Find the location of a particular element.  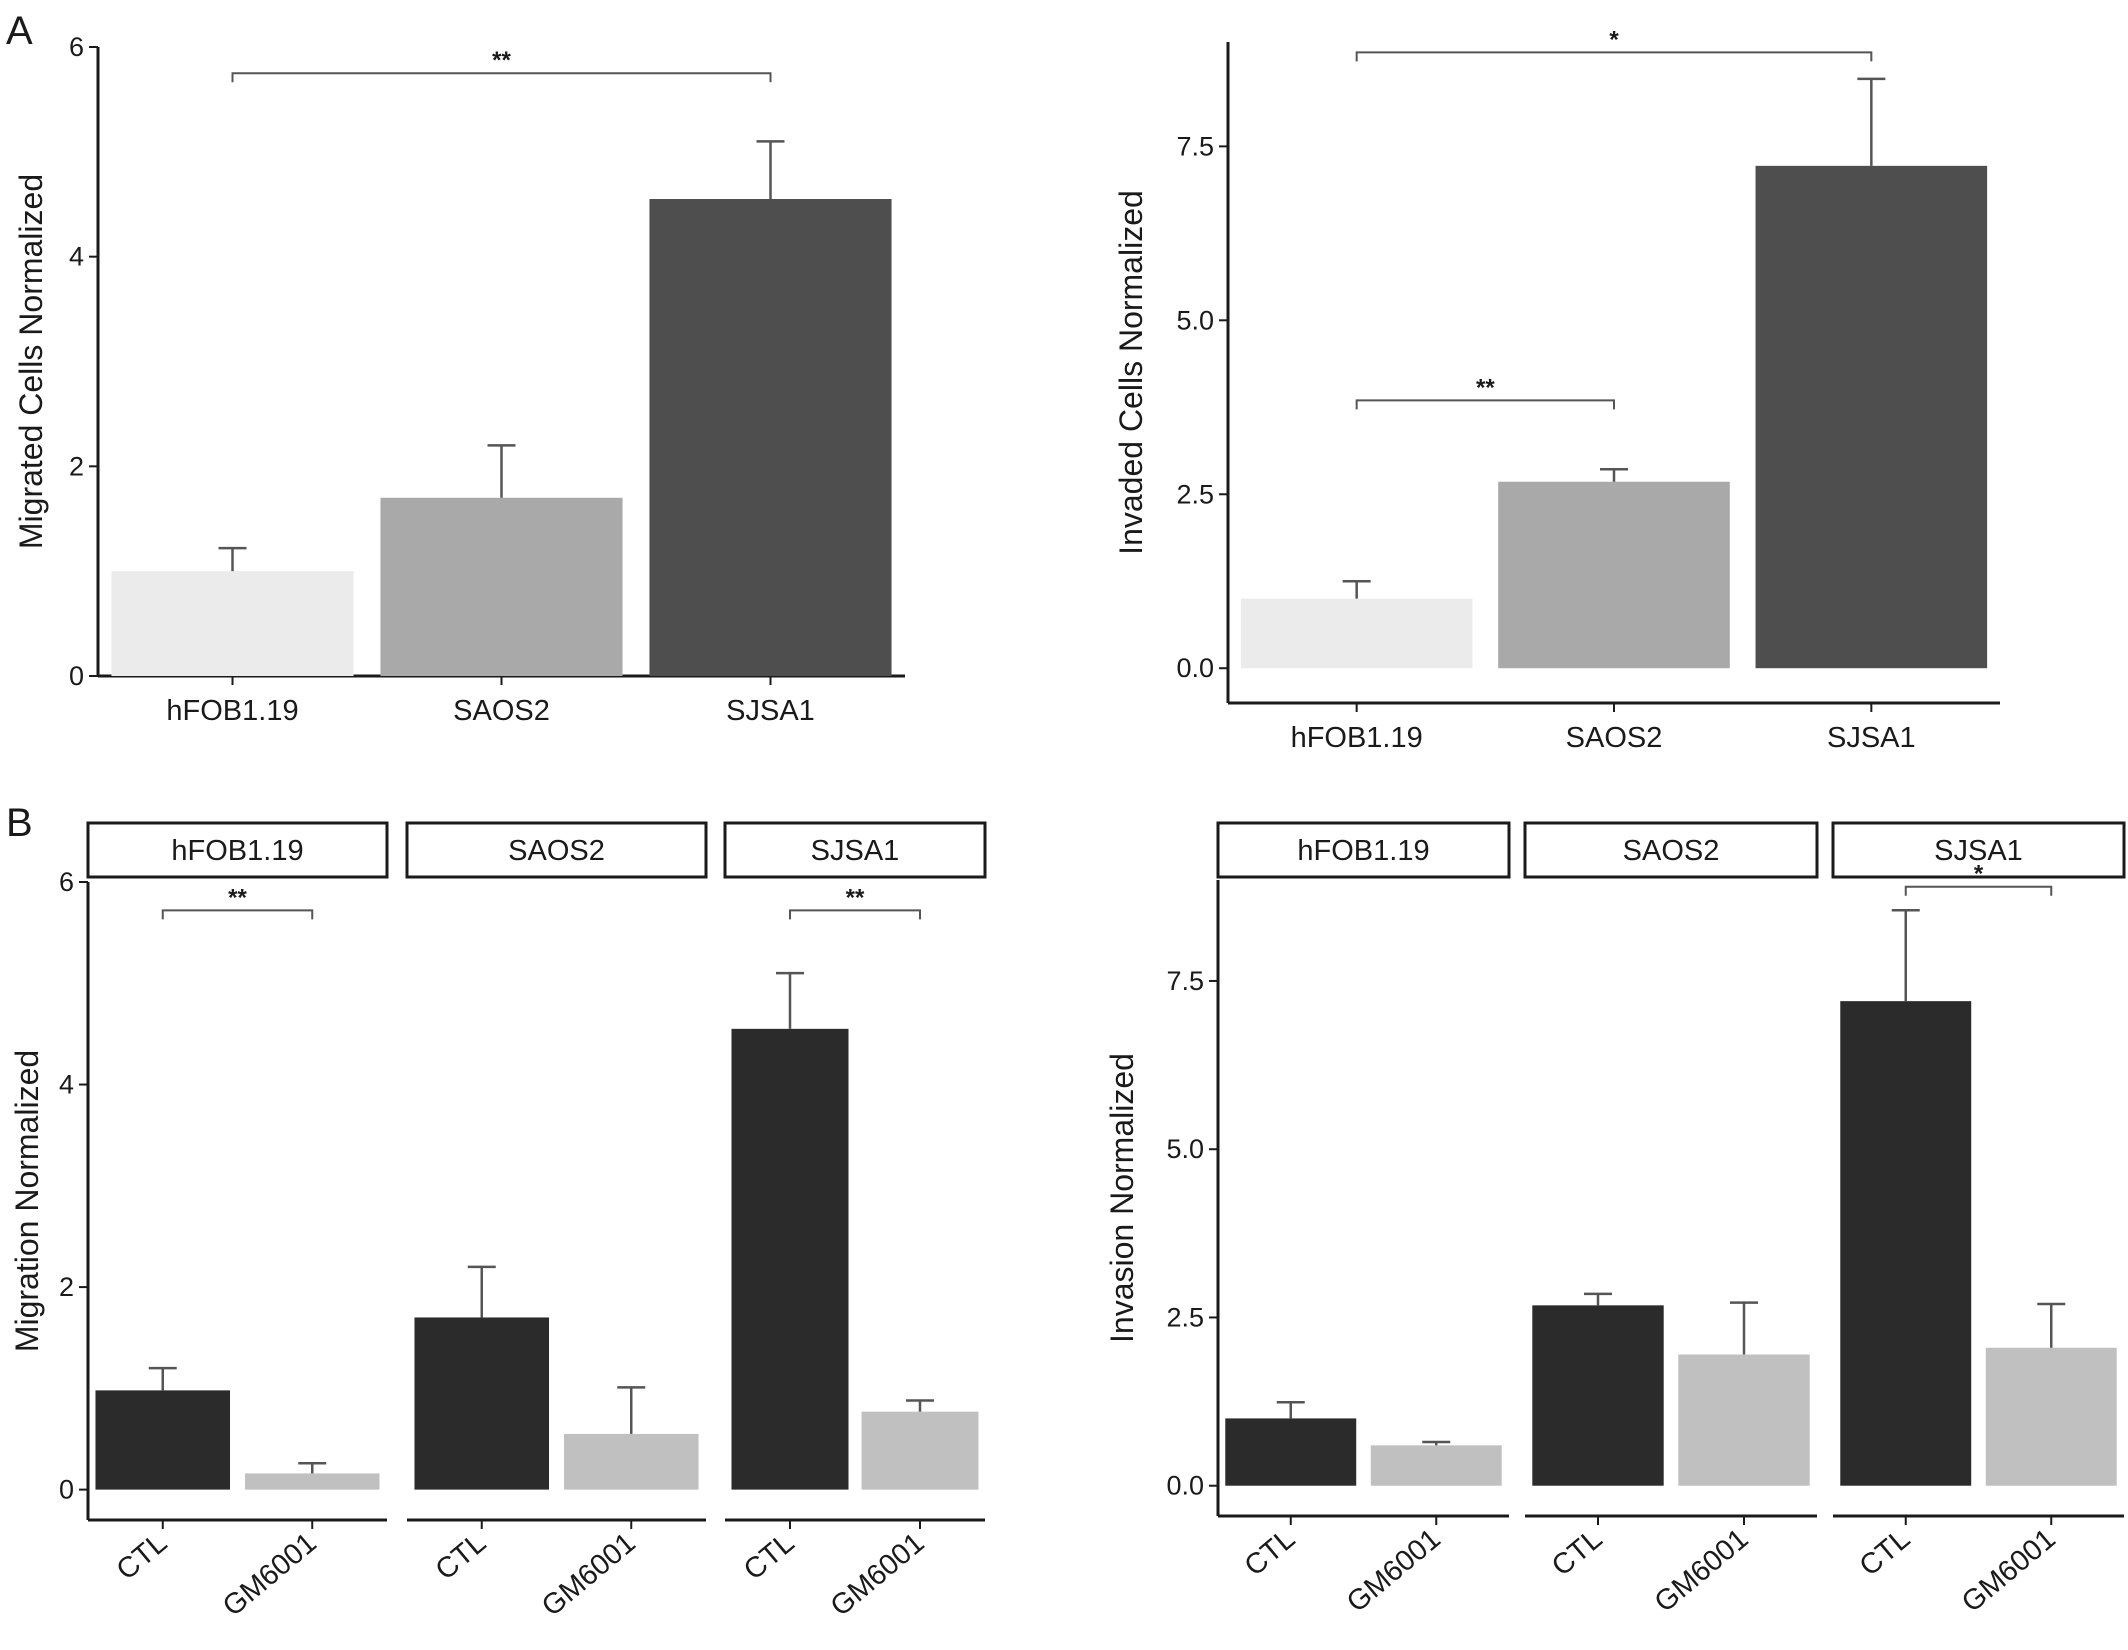

y-axis-label: Migration Normalized is located at coordinates (27, 1201).